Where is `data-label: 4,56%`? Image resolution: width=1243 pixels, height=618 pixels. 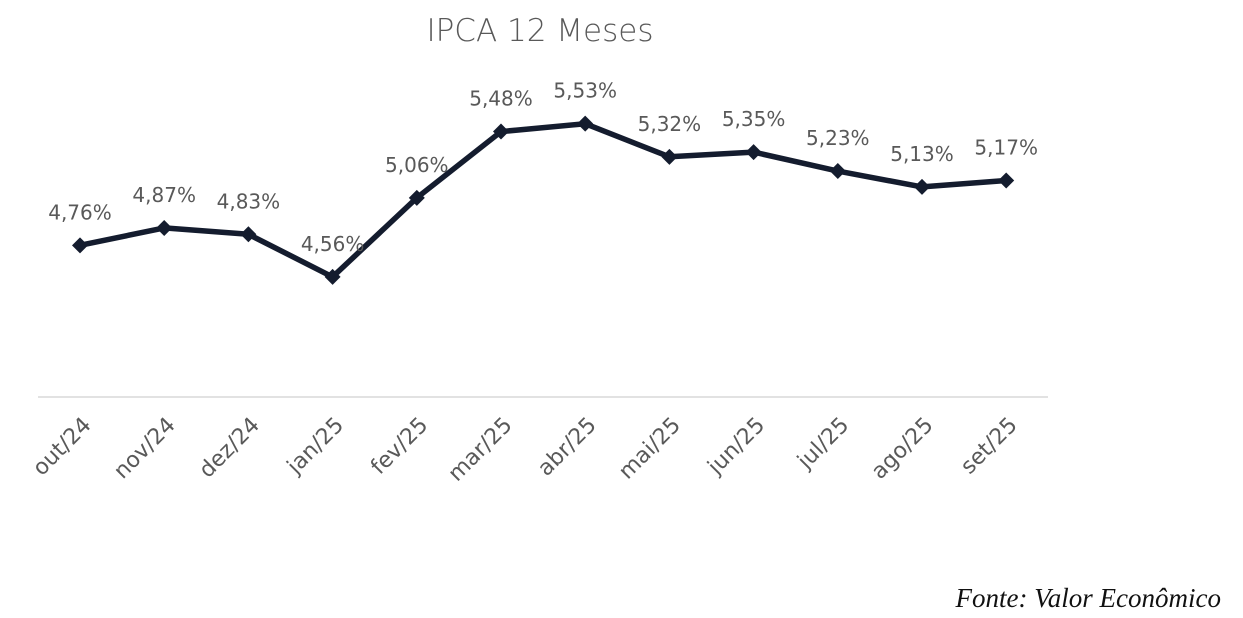 data-label: 4,56% is located at coordinates (333, 244).